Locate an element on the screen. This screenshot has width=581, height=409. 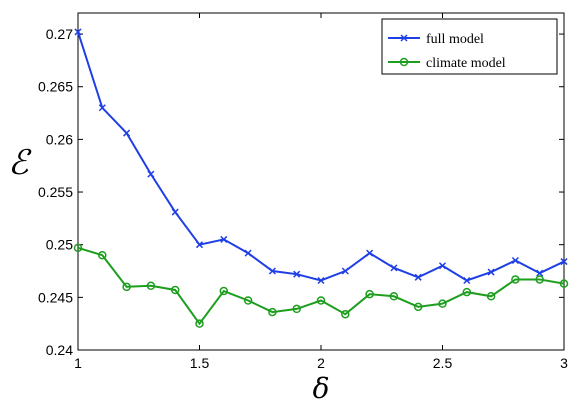
y-tick-label: 0.27 is located at coordinates (59, 34).